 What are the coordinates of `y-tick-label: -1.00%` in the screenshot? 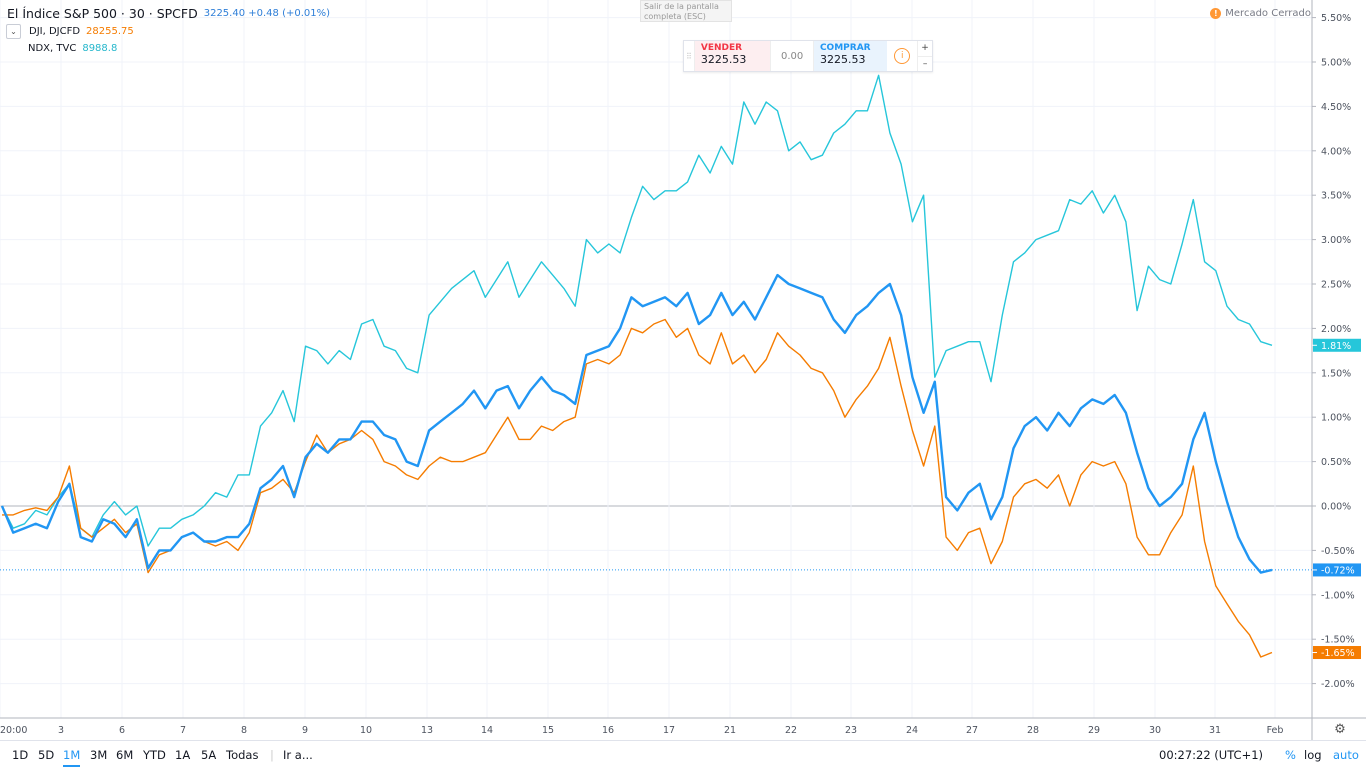 It's located at (1338, 595).